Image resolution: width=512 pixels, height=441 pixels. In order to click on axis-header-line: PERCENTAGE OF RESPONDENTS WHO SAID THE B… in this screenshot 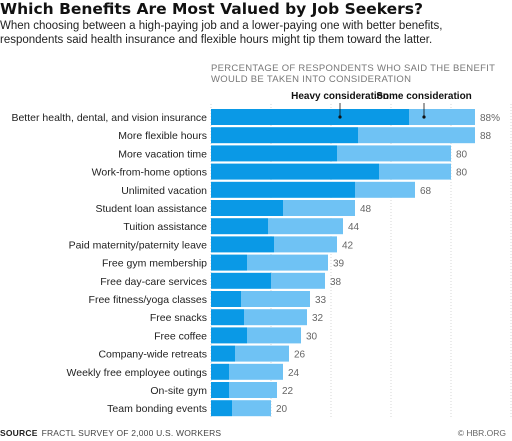, I will do `click(353, 68)`.